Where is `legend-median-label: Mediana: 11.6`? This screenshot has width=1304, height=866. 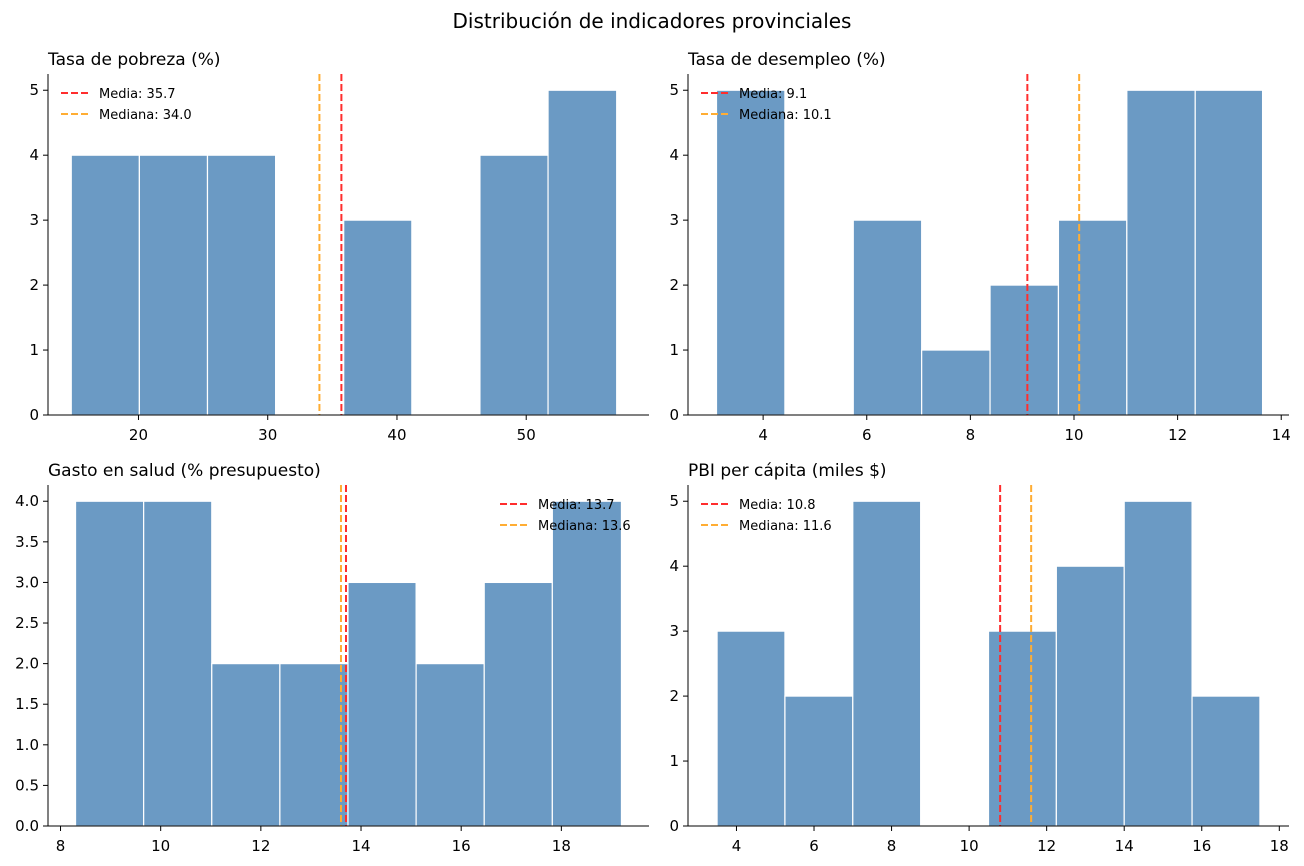
legend-median-label: Mediana: 11.6 is located at coordinates (785, 526).